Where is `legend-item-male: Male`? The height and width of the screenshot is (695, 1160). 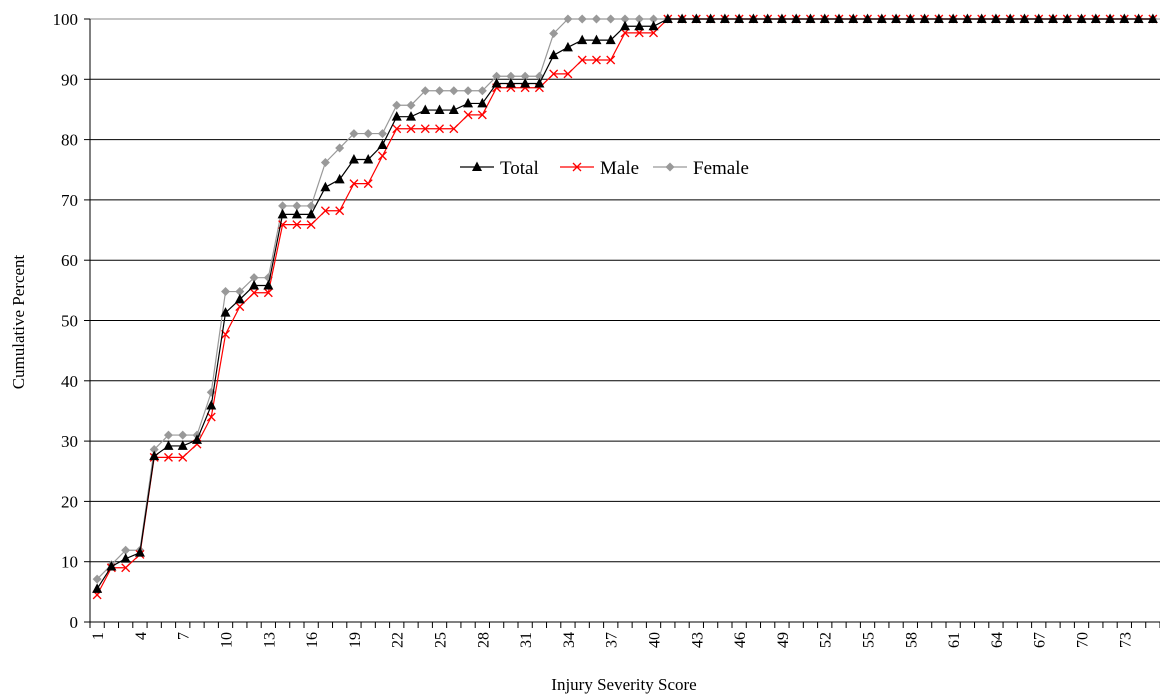 legend-item-male: Male is located at coordinates (599, 168).